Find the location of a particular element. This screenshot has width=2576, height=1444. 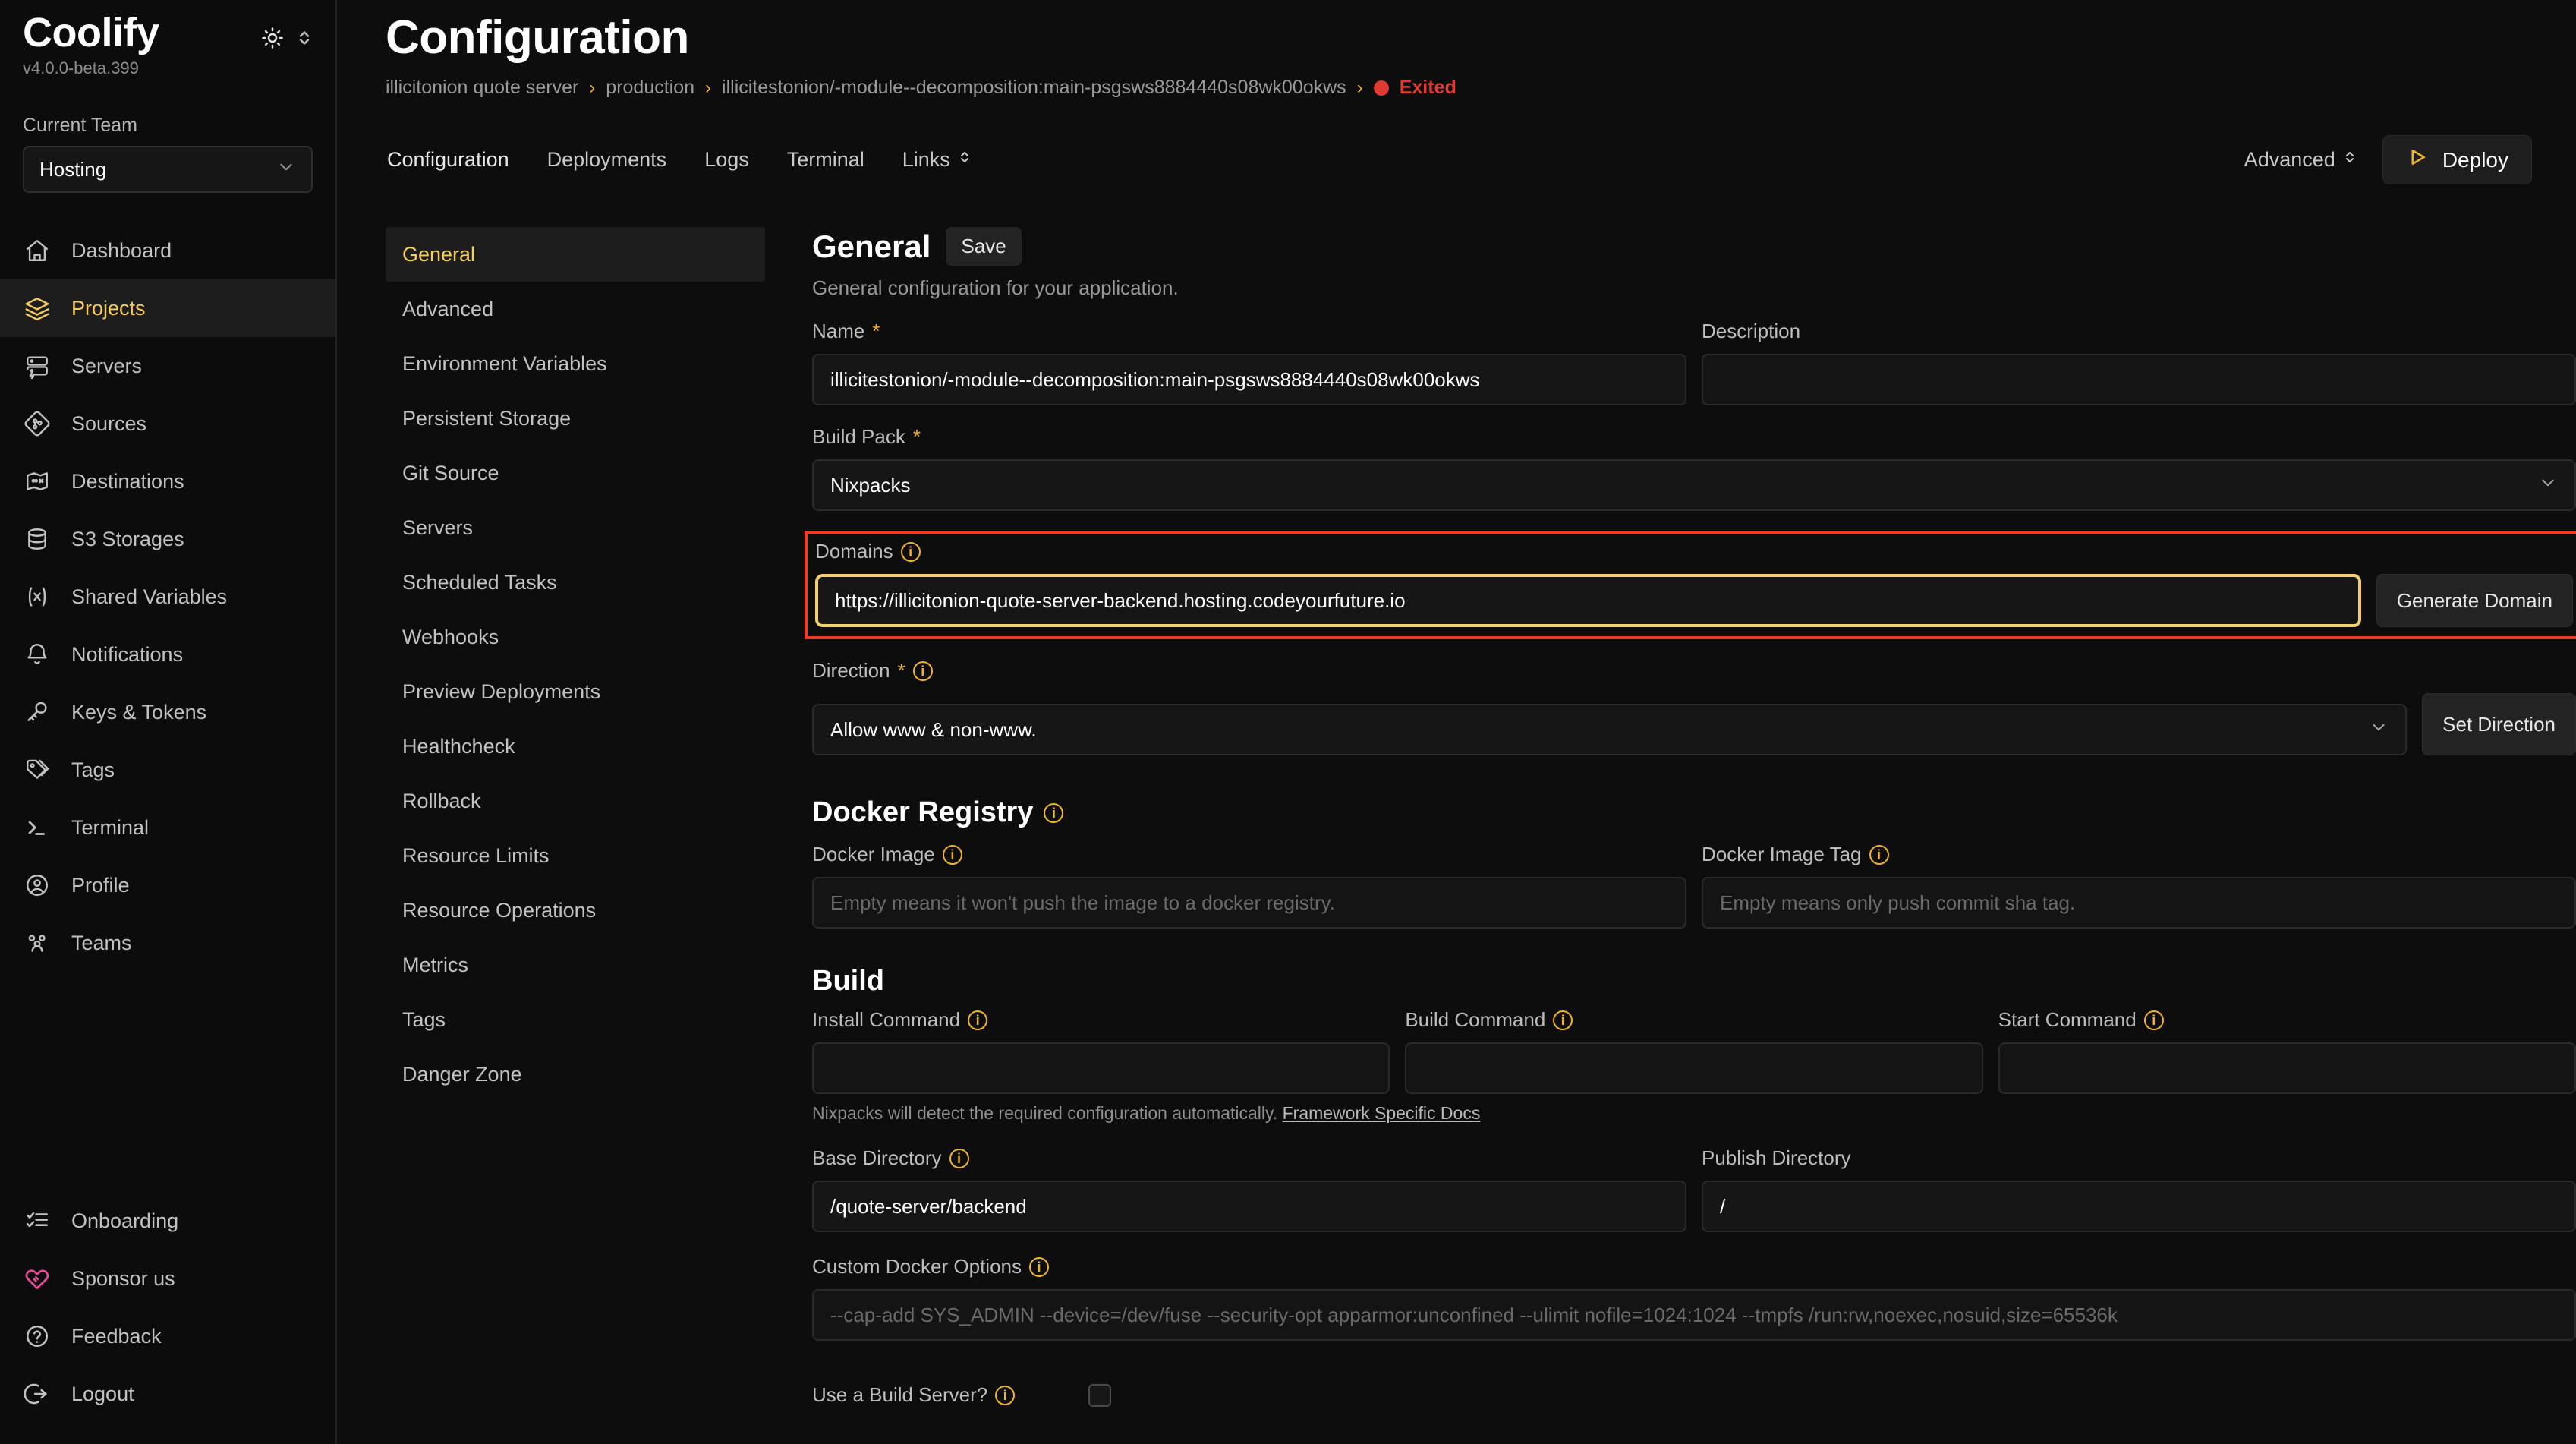

cfg-item-webhooks: Webhooks is located at coordinates (450, 637).